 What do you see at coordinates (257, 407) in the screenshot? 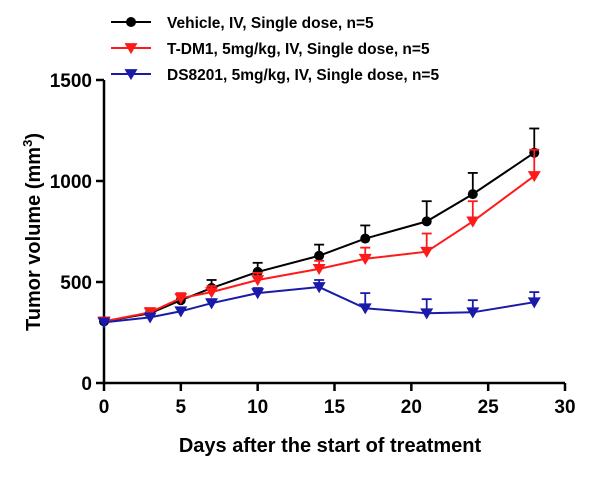
I see `x-tick-label: 10` at bounding box center [257, 407].